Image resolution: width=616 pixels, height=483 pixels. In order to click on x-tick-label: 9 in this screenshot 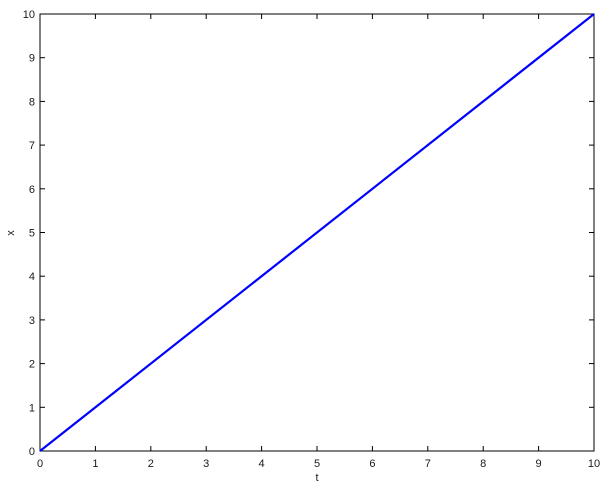, I will do `click(539, 464)`.